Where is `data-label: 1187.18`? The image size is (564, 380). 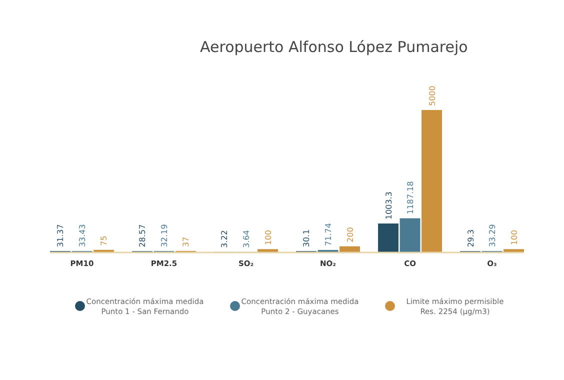 data-label: 1187.18 is located at coordinates (411, 197).